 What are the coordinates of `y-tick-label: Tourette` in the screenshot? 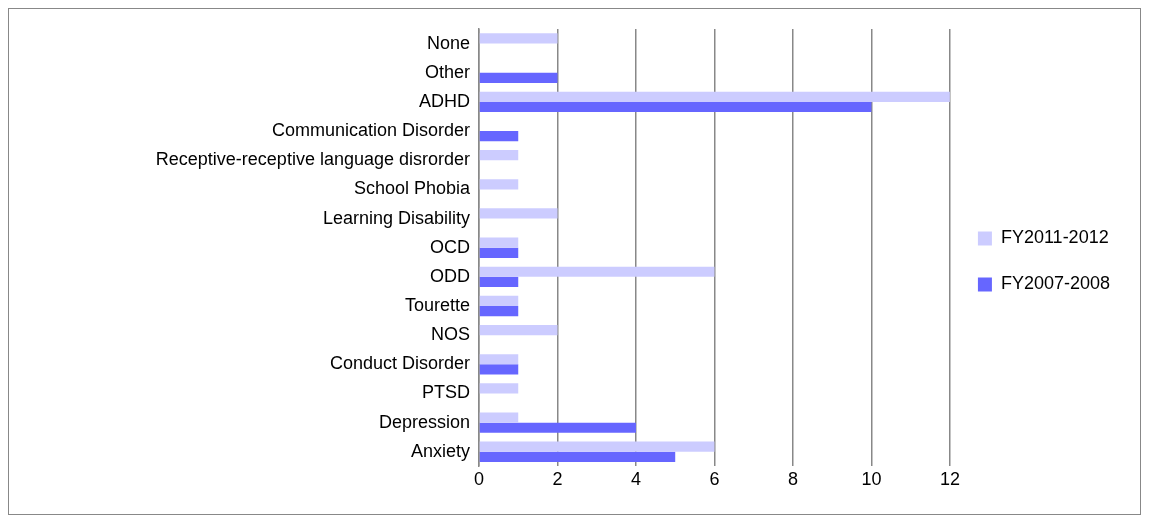 It's located at (437, 304).